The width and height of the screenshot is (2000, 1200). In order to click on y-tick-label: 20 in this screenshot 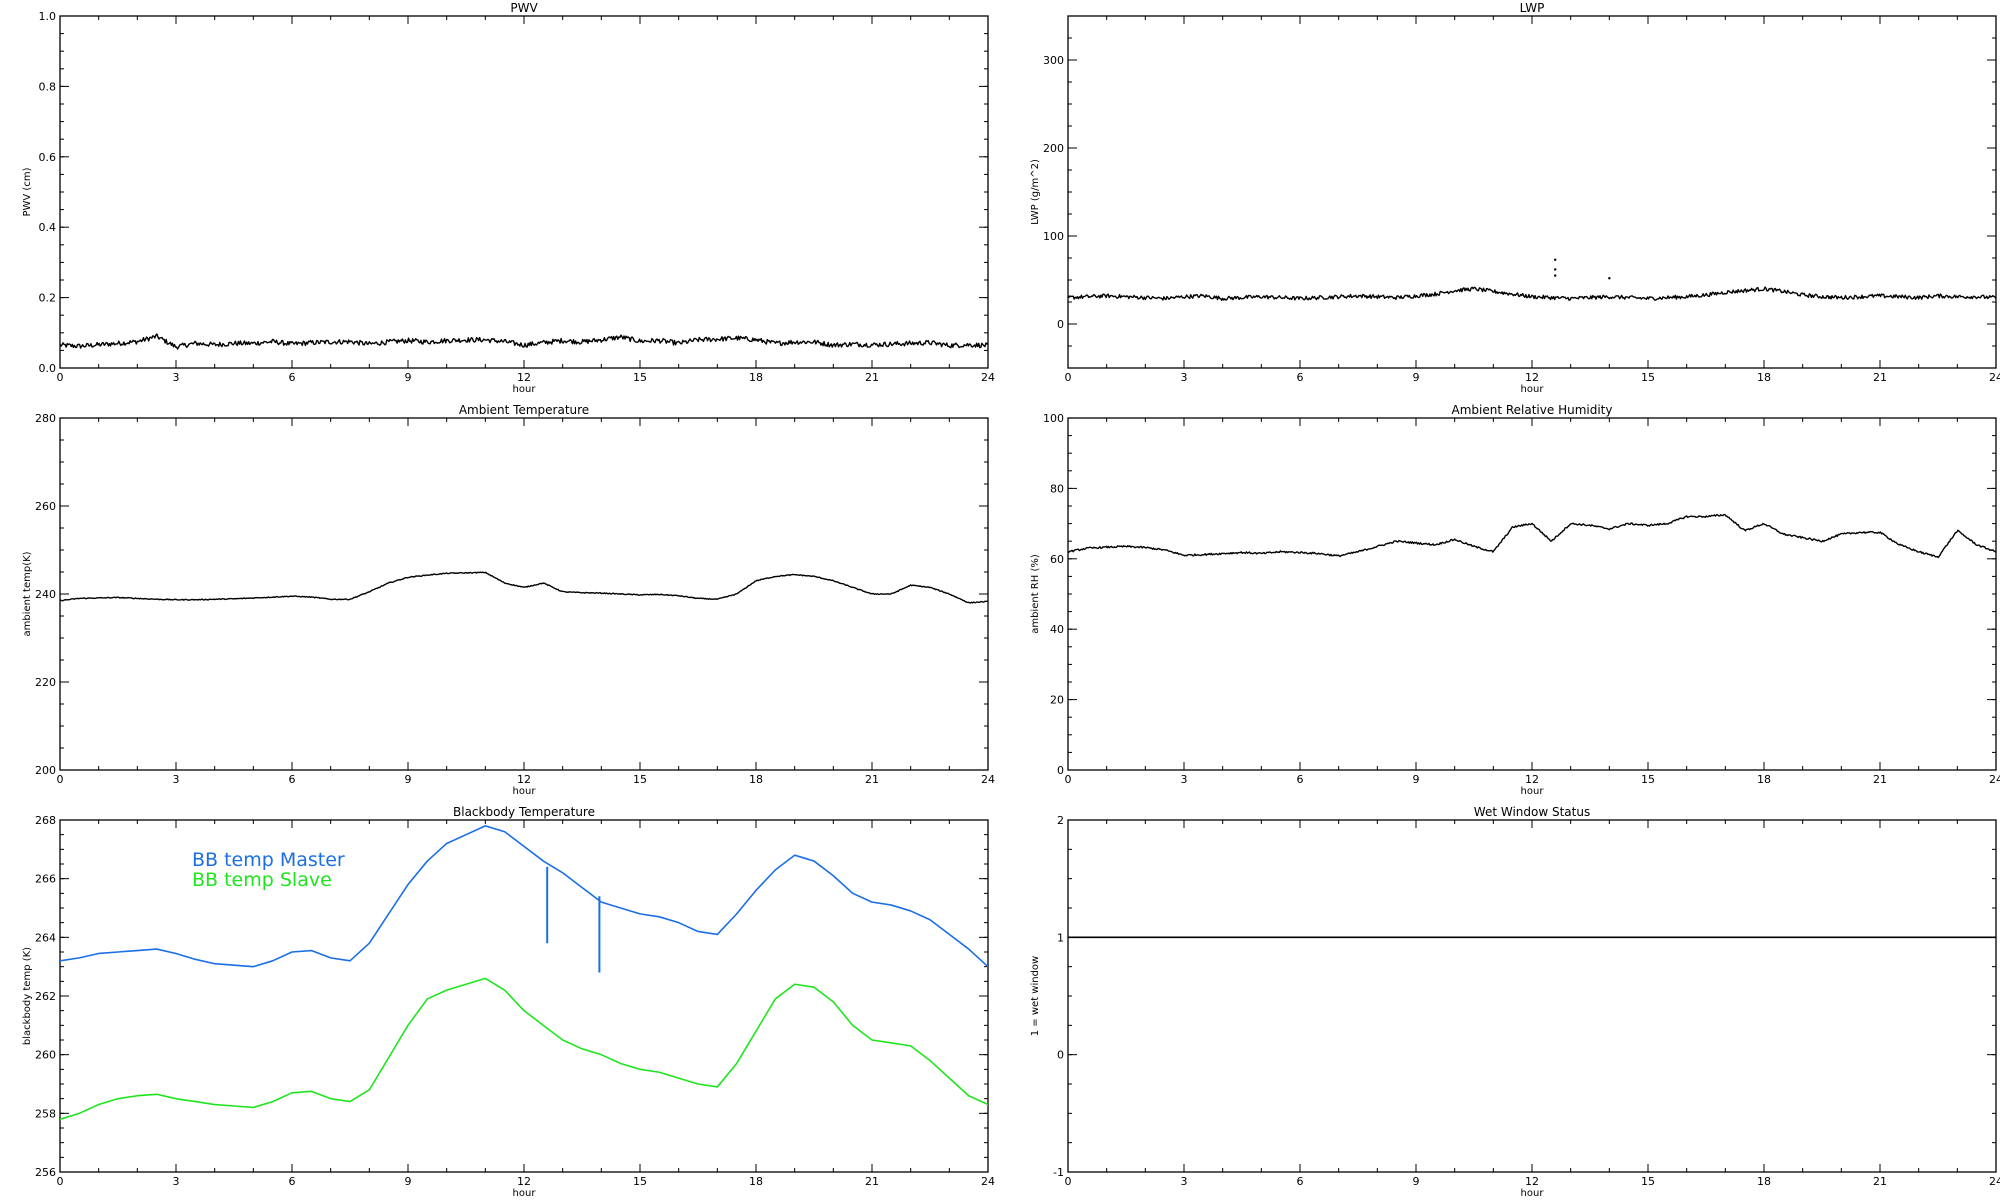, I will do `click(1057, 700)`.